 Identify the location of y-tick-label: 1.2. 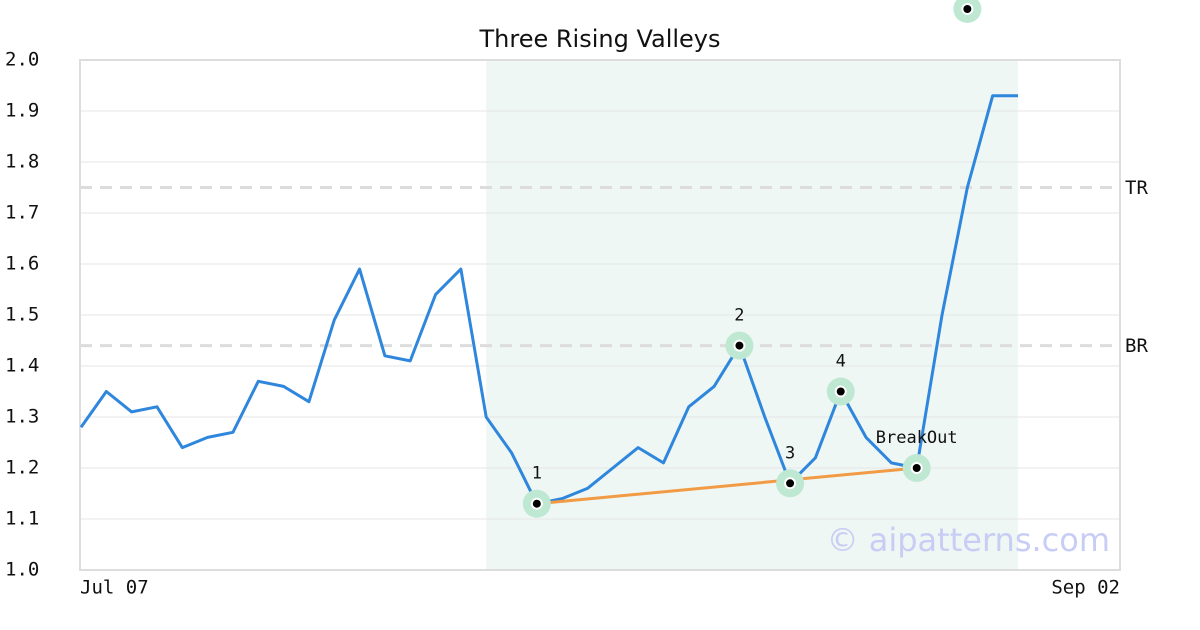
(22, 468).